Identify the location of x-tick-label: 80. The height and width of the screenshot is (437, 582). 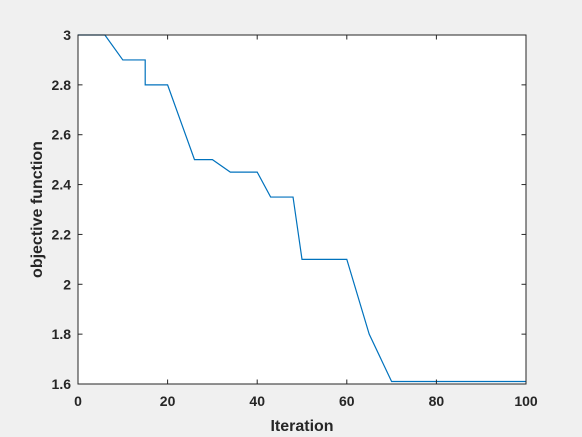
(437, 401).